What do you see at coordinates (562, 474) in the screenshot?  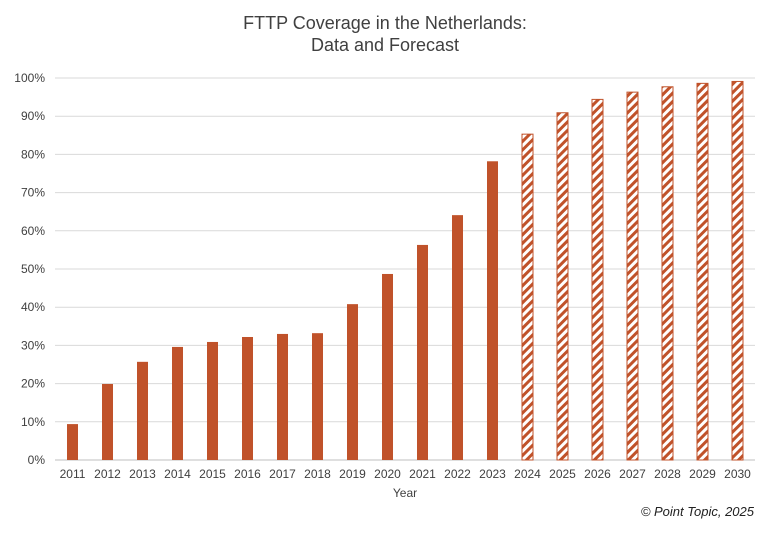 I see `x-tick-label: 2025` at bounding box center [562, 474].